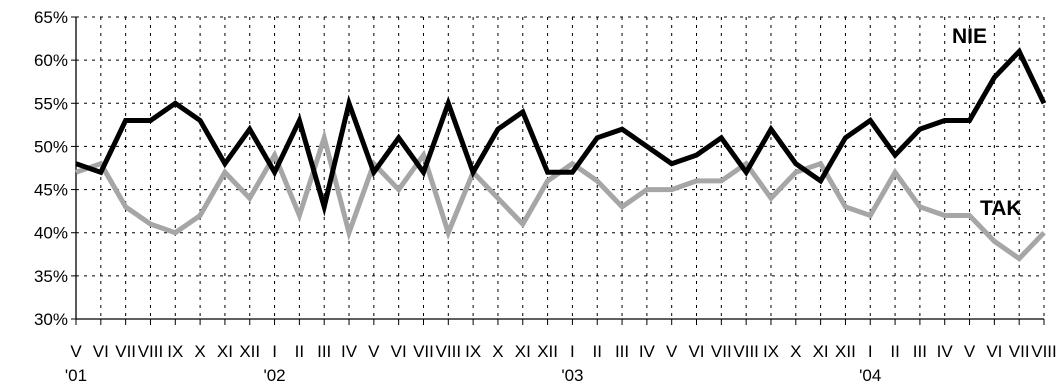 This screenshot has height=386, width=1063. Describe the element at coordinates (51, 319) in the screenshot. I see `y-tick-label: 30%` at that location.